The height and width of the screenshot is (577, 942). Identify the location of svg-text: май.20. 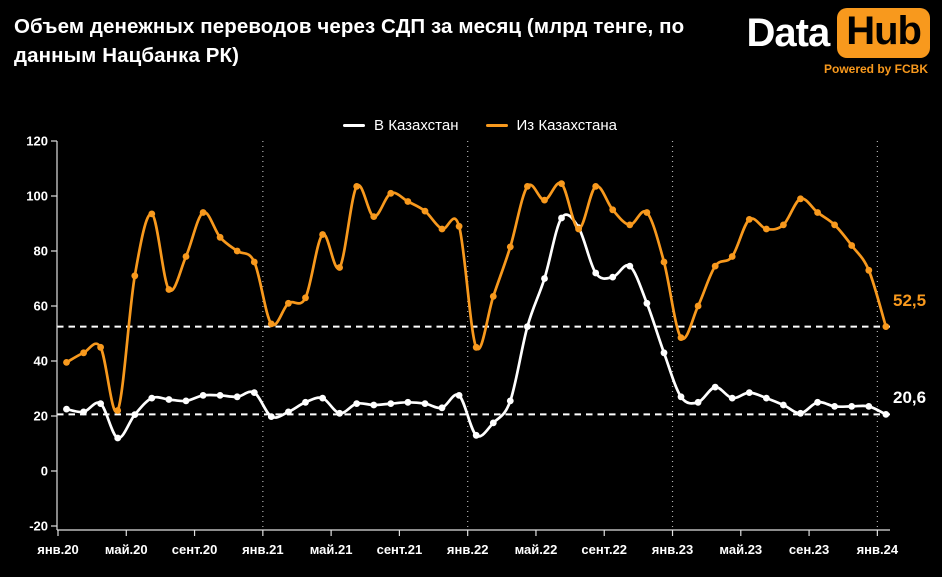
(126, 549).